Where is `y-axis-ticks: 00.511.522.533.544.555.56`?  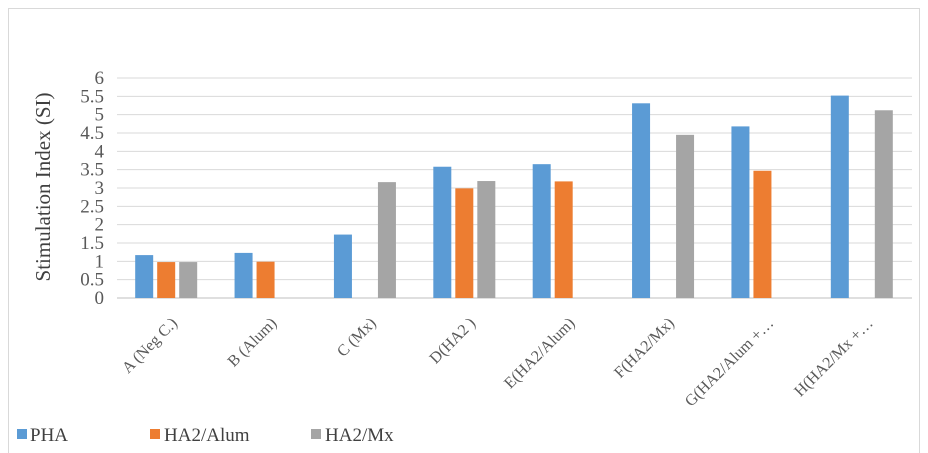 y-axis-ticks: 00.511.522.533.544.555.56 is located at coordinates (92, 188).